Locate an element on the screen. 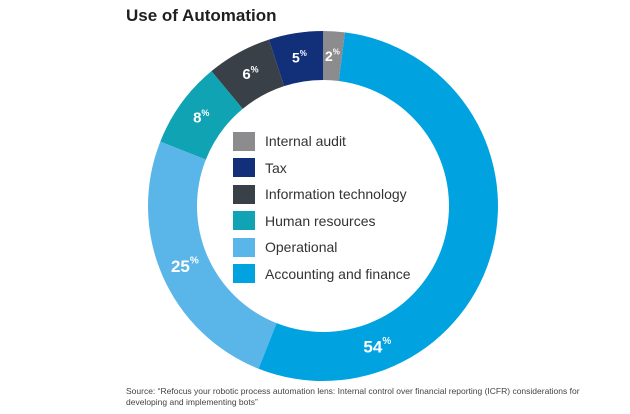  legend-label: Operational is located at coordinates (301, 247).